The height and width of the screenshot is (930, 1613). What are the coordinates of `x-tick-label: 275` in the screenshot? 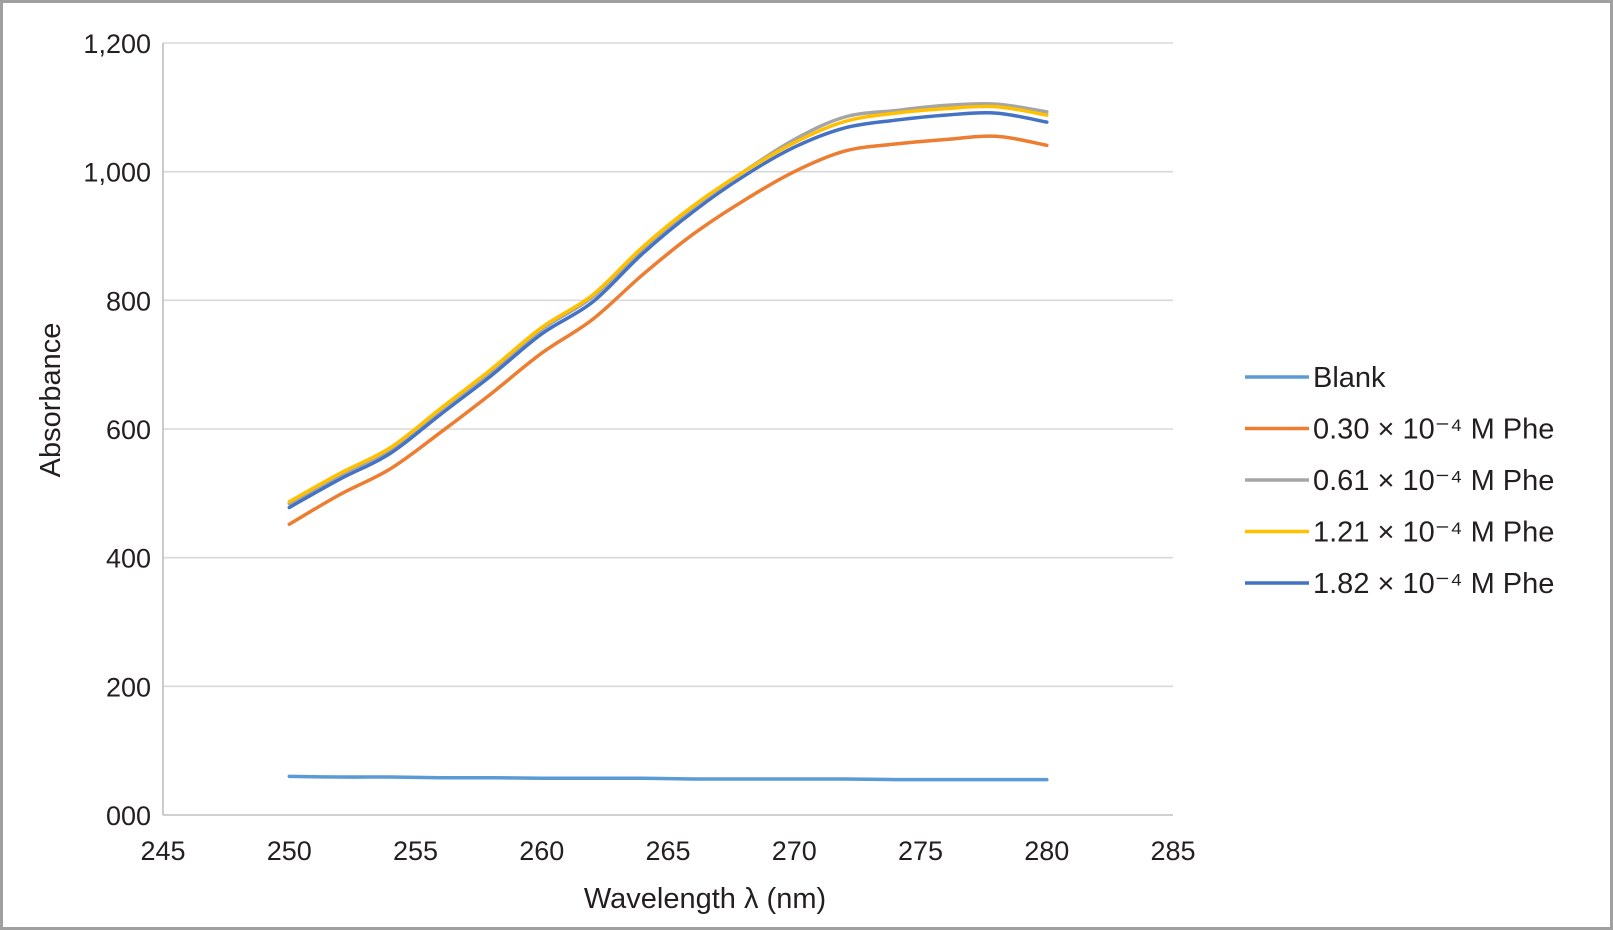 It's located at (920, 851).